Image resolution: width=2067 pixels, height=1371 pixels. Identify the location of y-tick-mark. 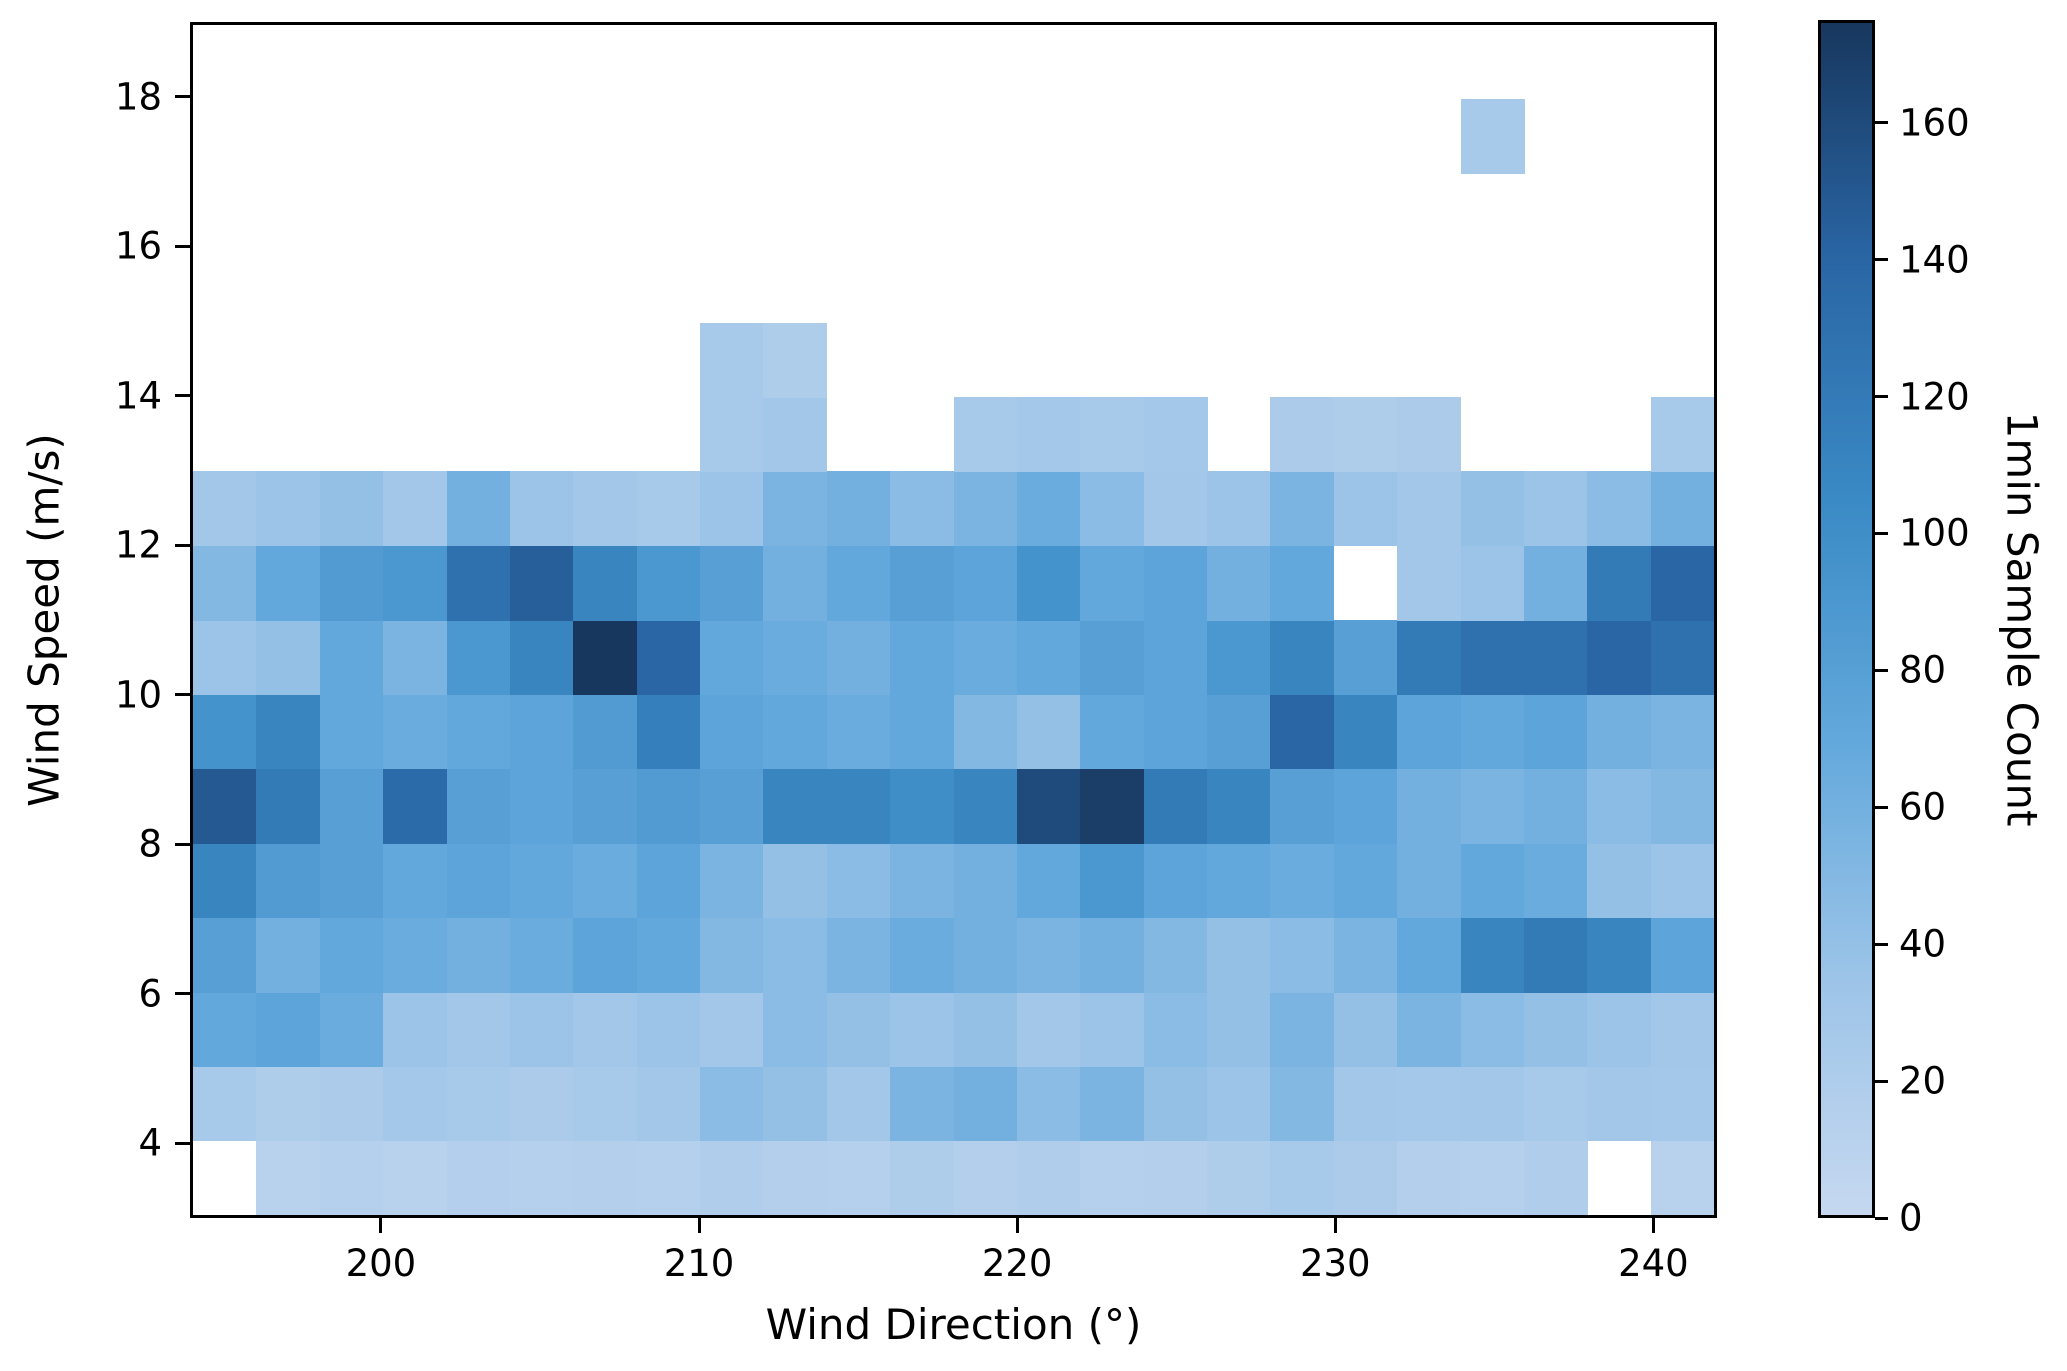
(182, 545).